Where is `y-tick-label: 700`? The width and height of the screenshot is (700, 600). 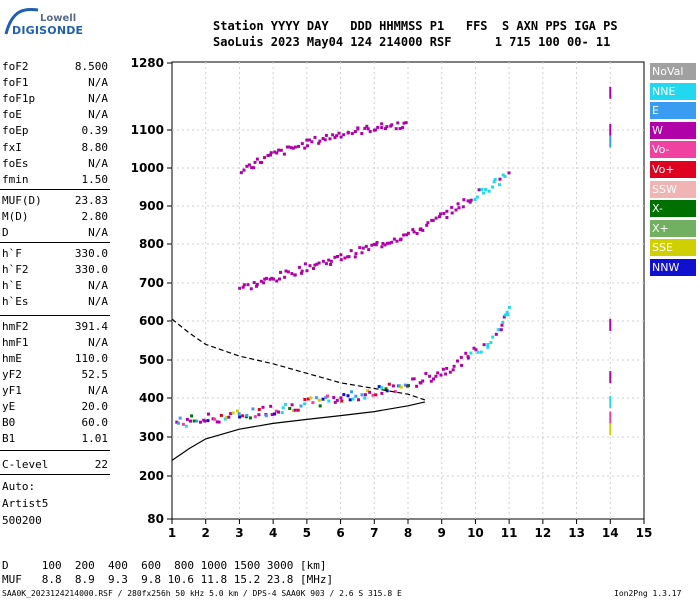 y-tick-label: 700 is located at coordinates (151, 283).